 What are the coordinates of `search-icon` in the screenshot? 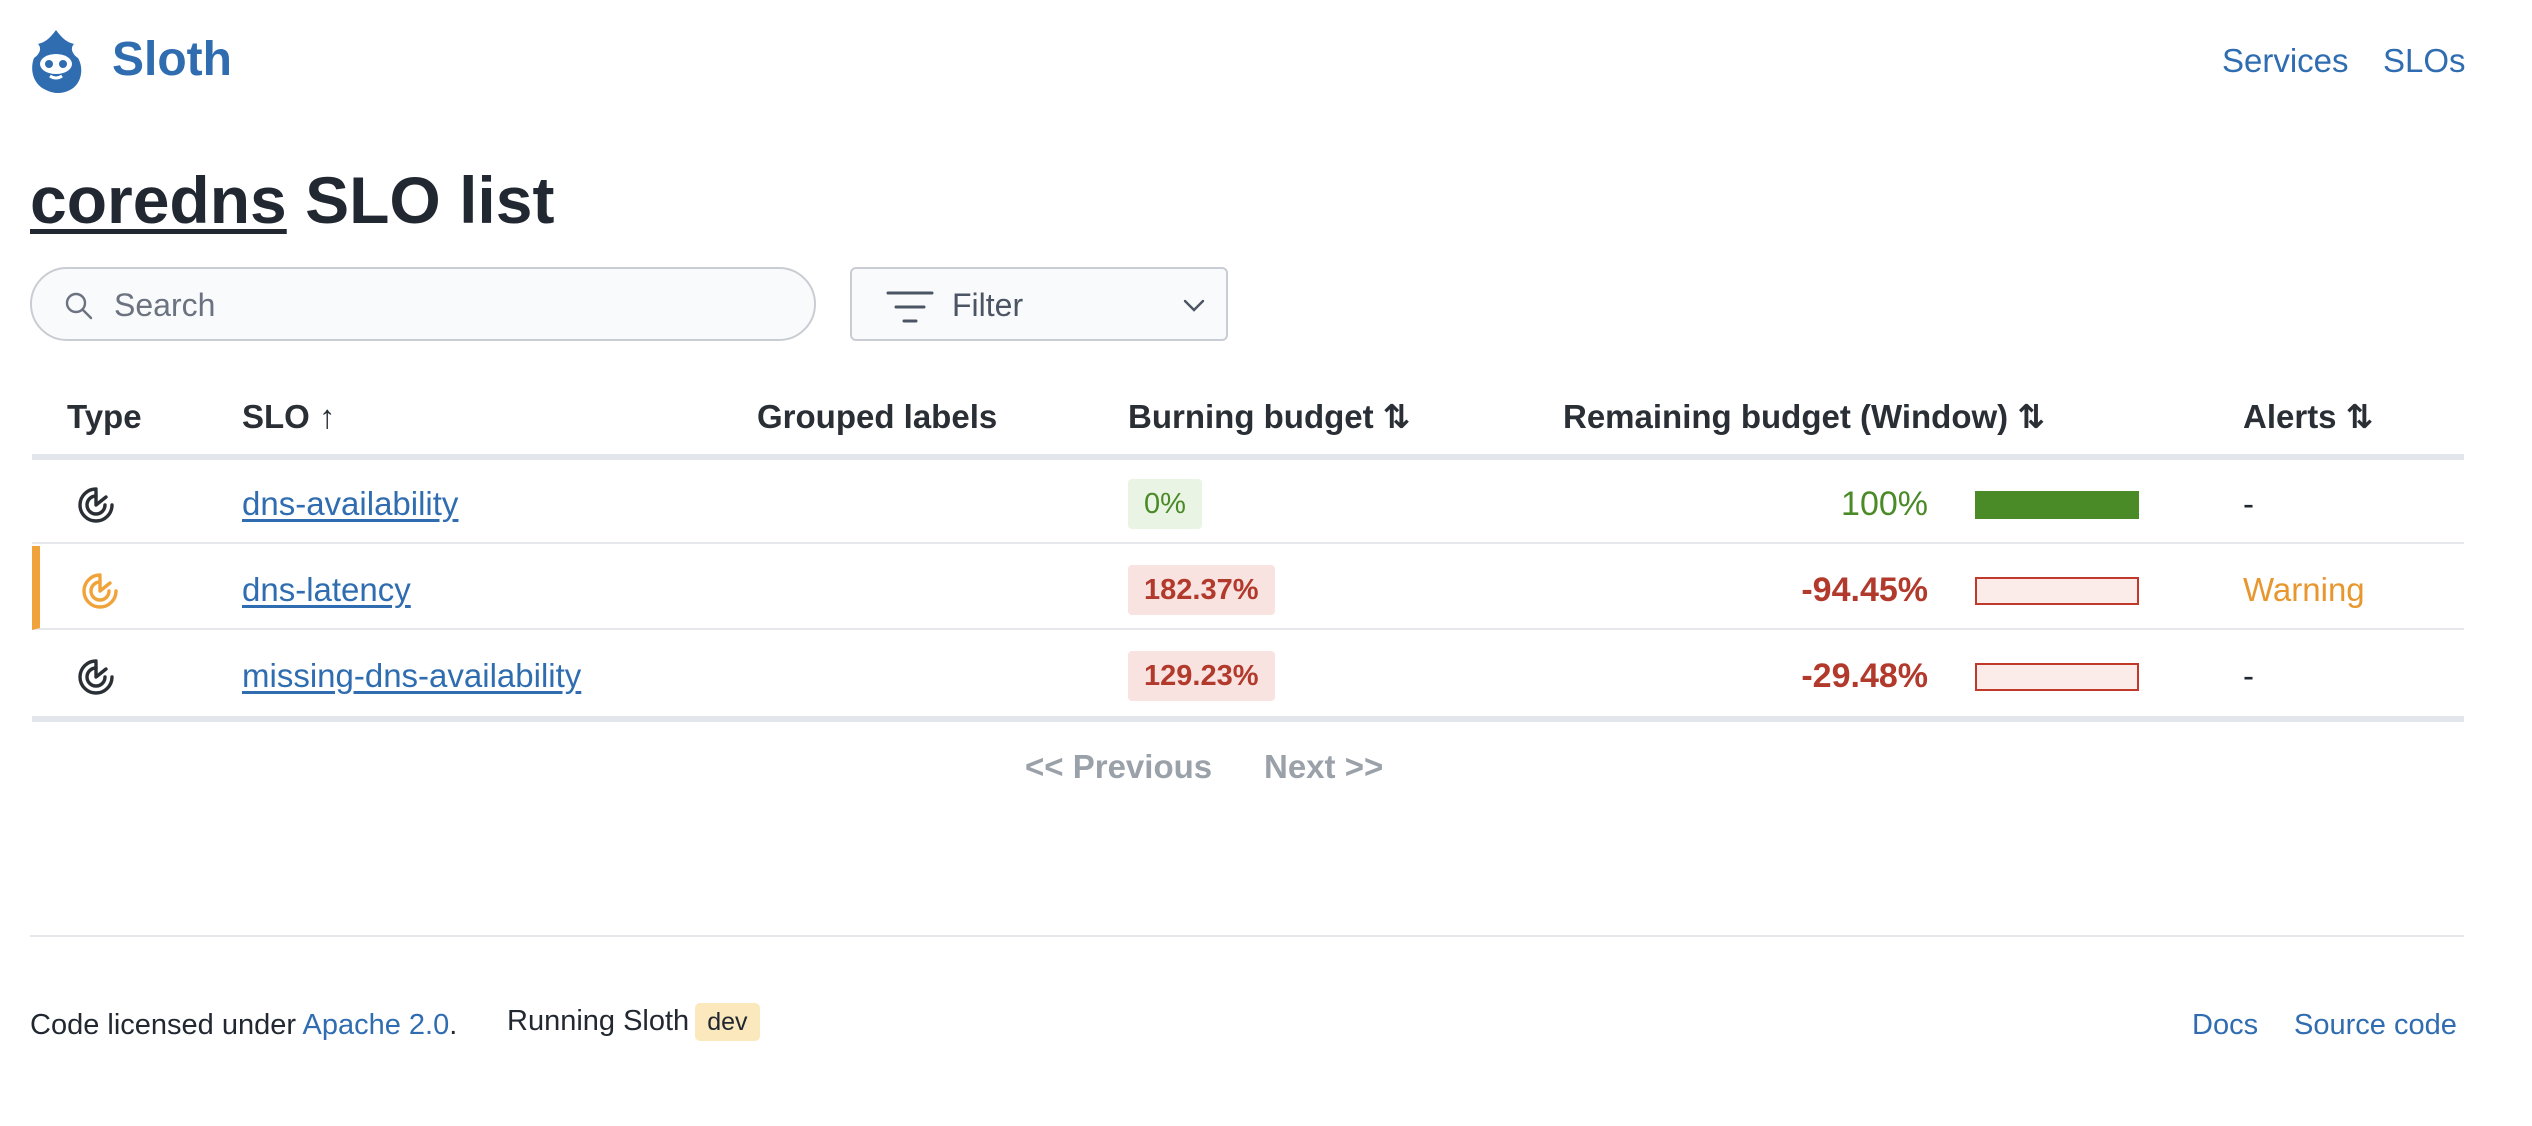 It's located at (79, 306).